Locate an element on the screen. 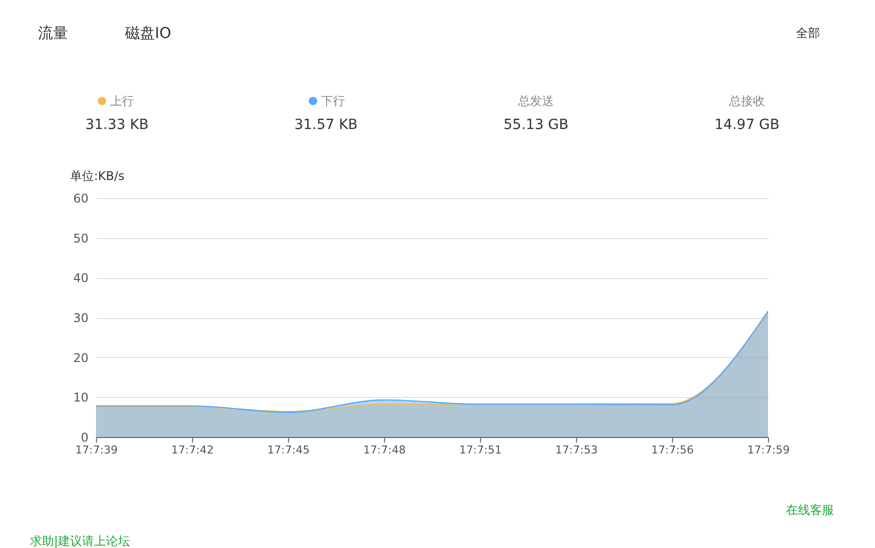 The image size is (875, 548). y-tick-label: 40 is located at coordinates (80, 278).